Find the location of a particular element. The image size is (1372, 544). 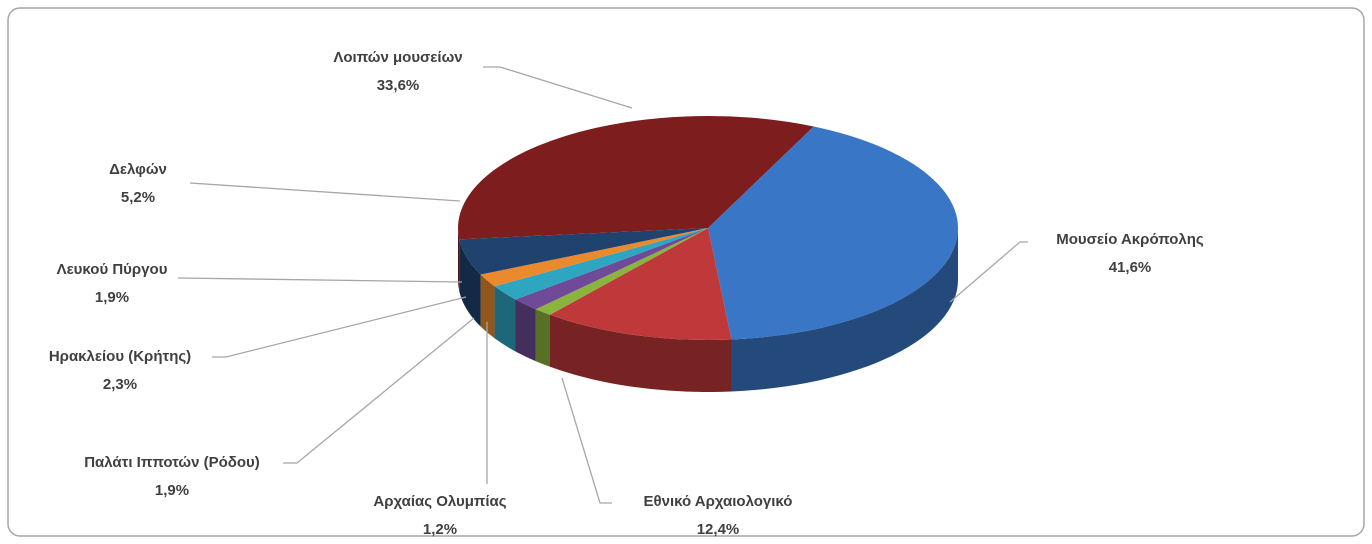

slice-label: Αρχαίας Ολυμπίας is located at coordinates (439, 501).